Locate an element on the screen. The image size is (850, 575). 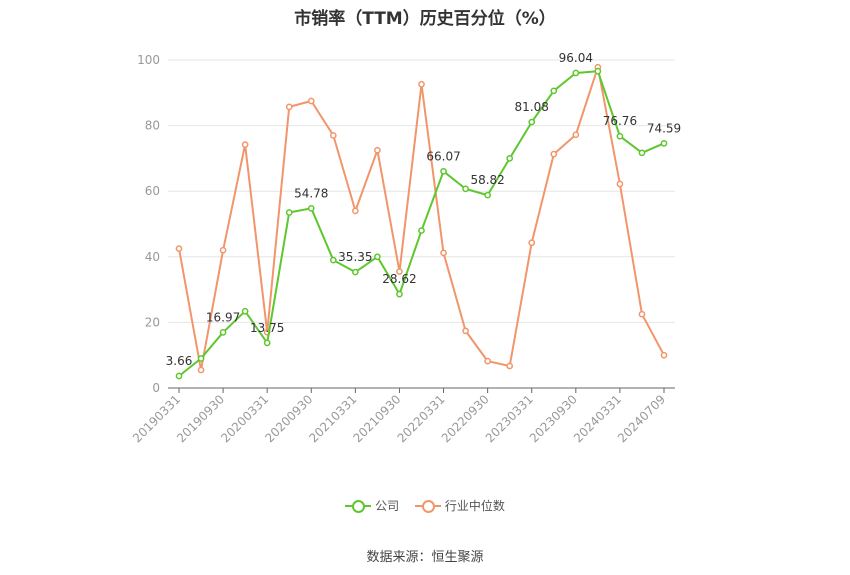
y-tick-label: 80 is located at coordinates (152, 126).